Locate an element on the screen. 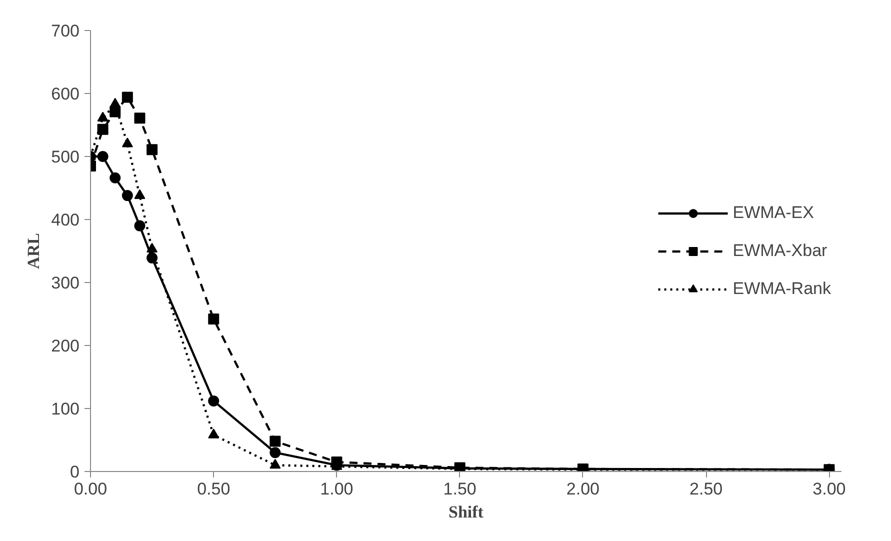  x-tick-label: 1.50 is located at coordinates (459, 489).